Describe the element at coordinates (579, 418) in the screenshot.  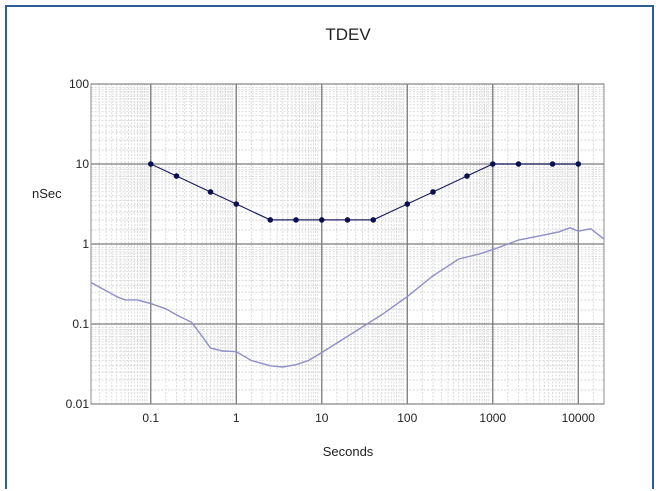
I see `x-tick-label: 10000` at that location.